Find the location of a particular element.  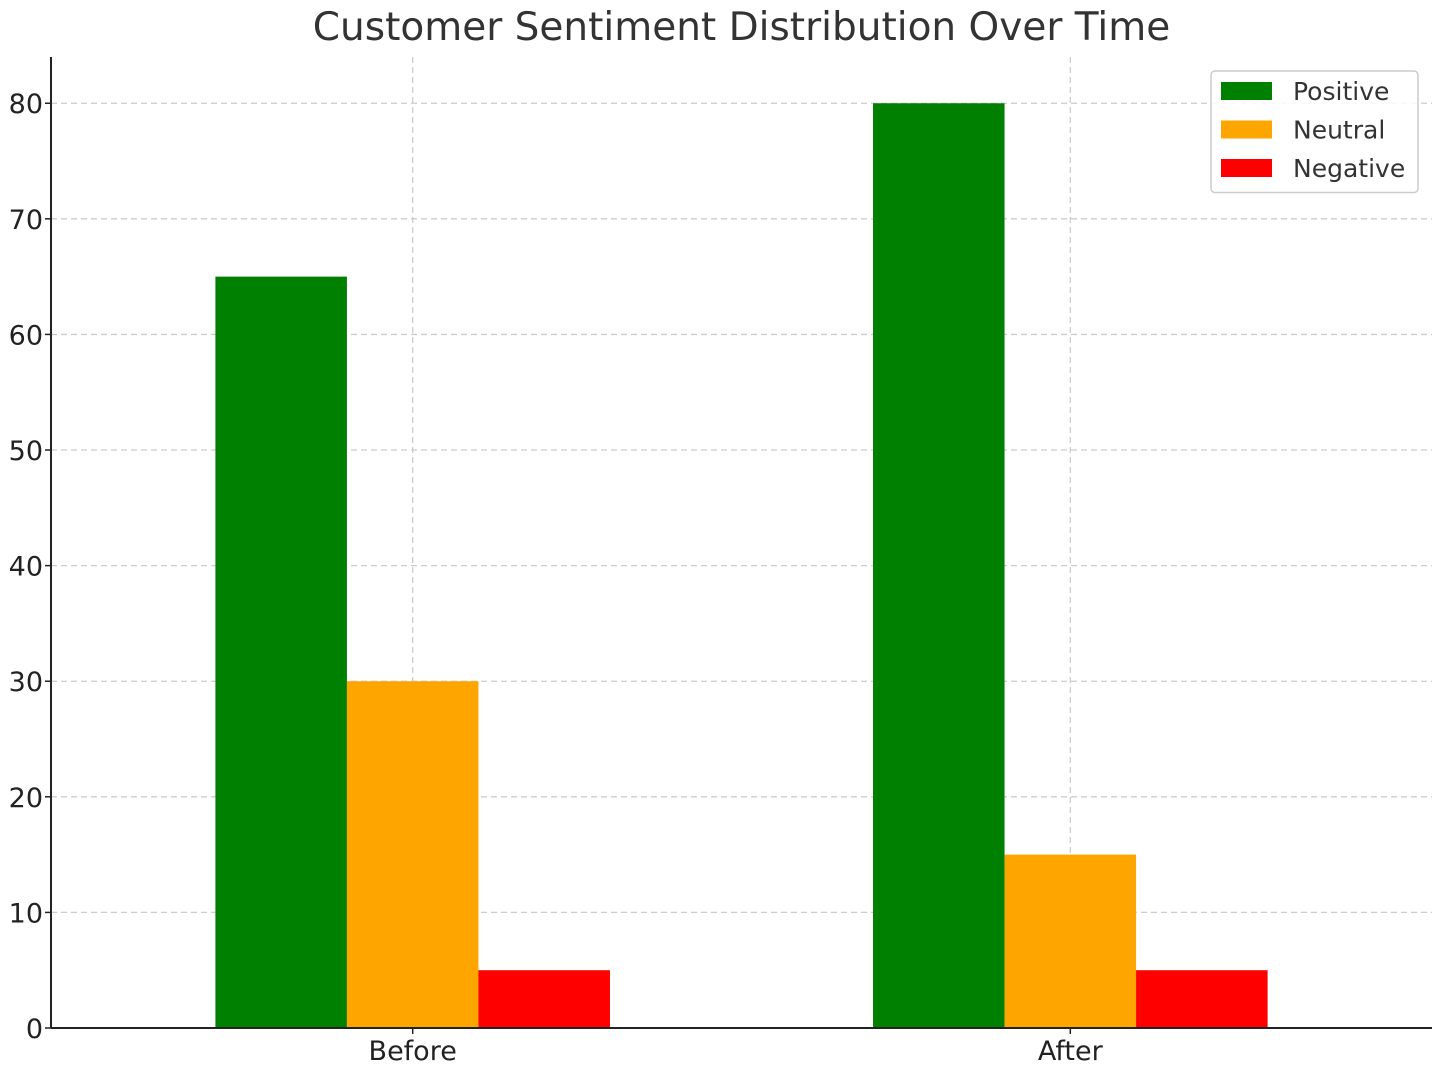

y-tick-label: 70 is located at coordinates (26, 220).